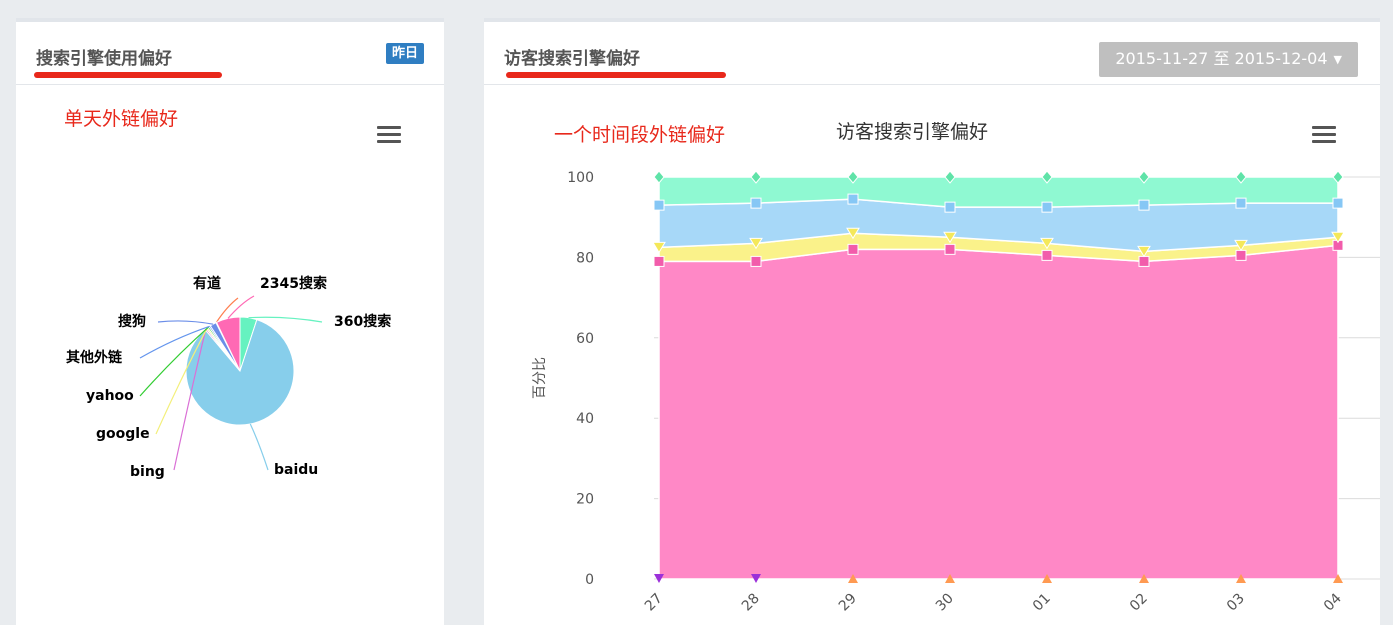 This screenshot has width=1393, height=625. What do you see at coordinates (94, 357) in the screenshot?
I see `pie-label: 其他外链` at bounding box center [94, 357].